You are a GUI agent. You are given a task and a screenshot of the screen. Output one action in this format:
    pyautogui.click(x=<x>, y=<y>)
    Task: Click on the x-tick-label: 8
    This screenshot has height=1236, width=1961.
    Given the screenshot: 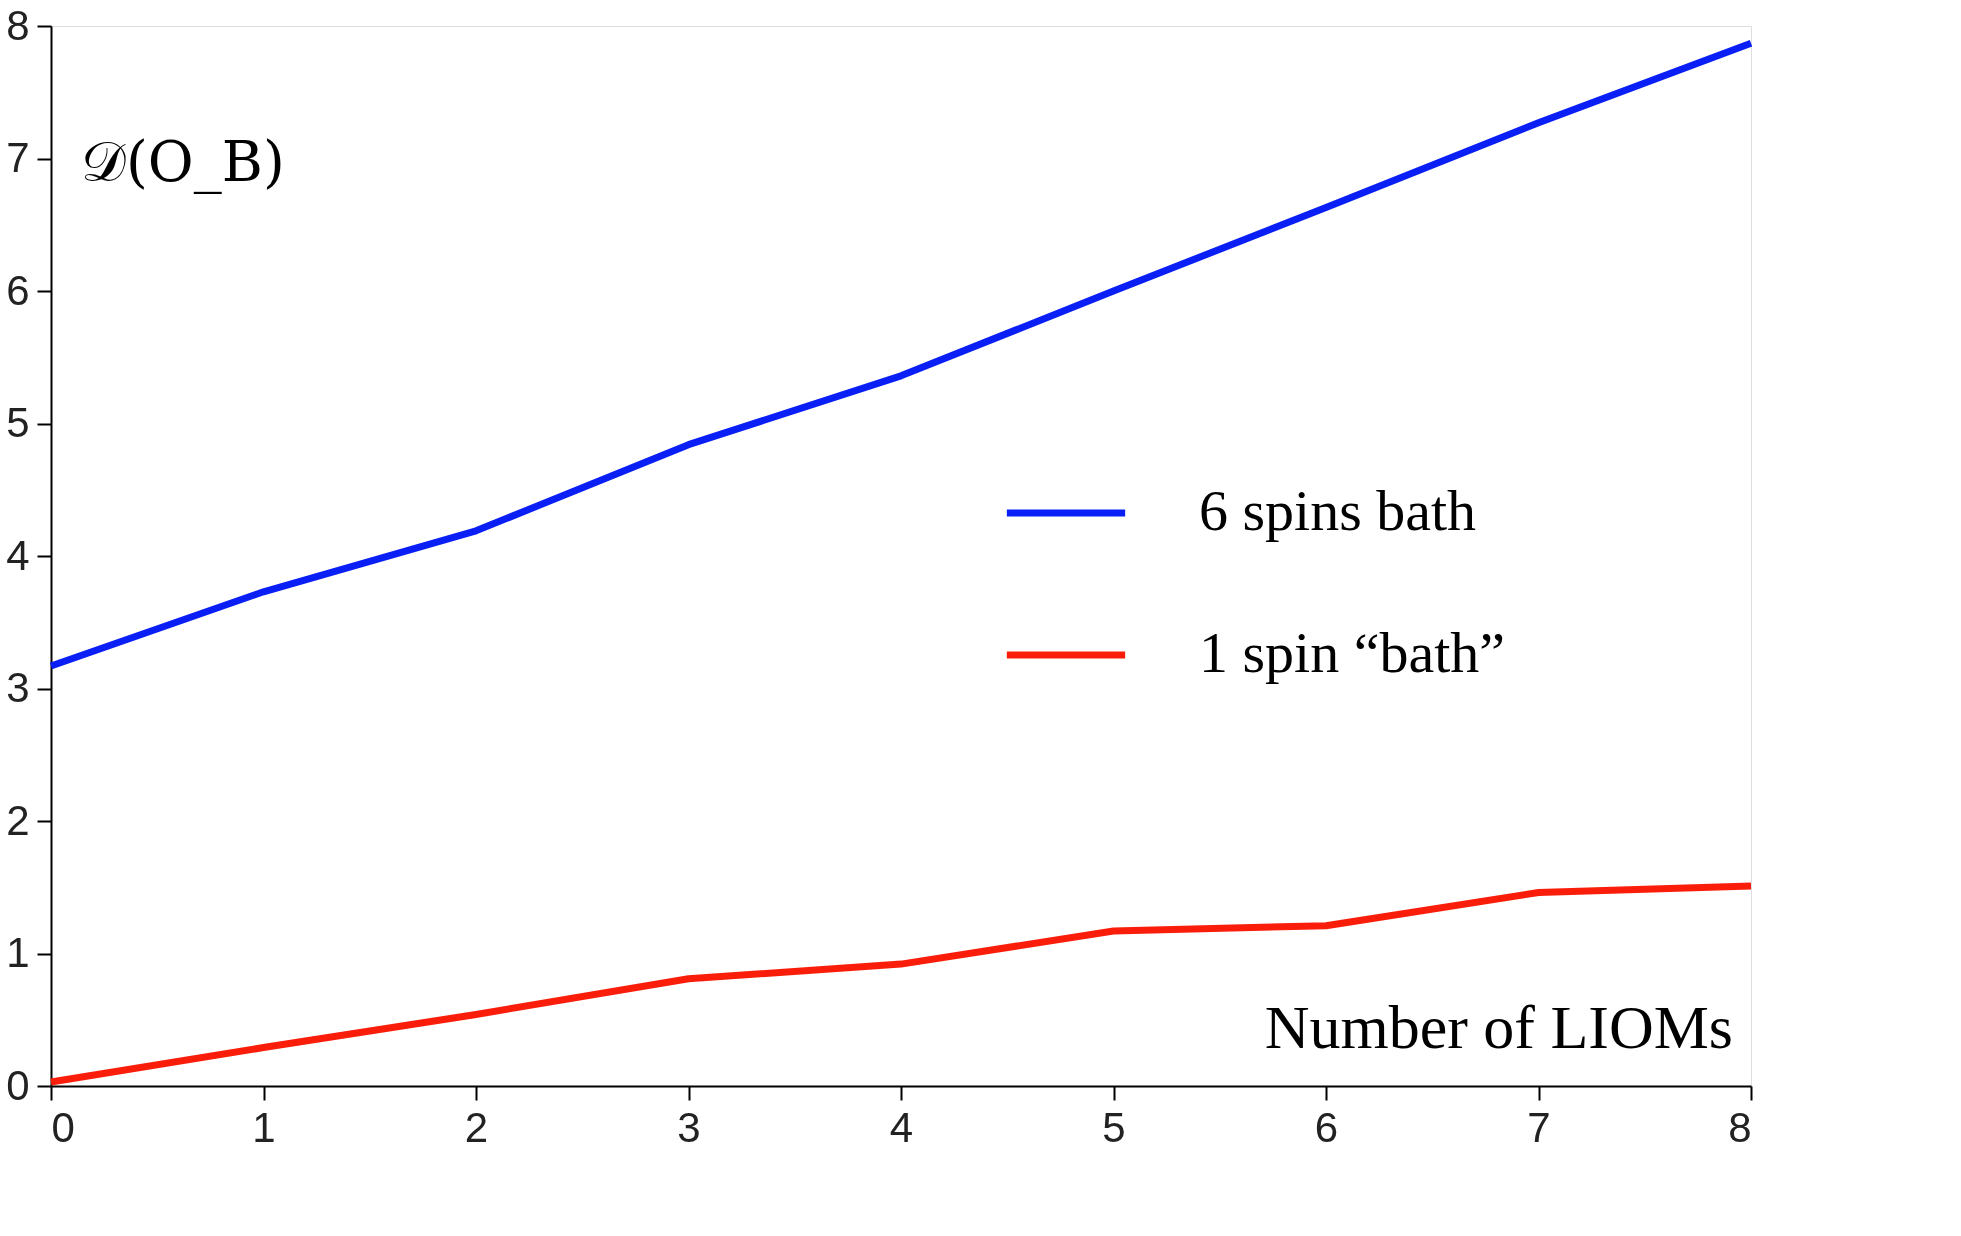 What is the action you would take?
    pyautogui.click(x=1740, y=1127)
    